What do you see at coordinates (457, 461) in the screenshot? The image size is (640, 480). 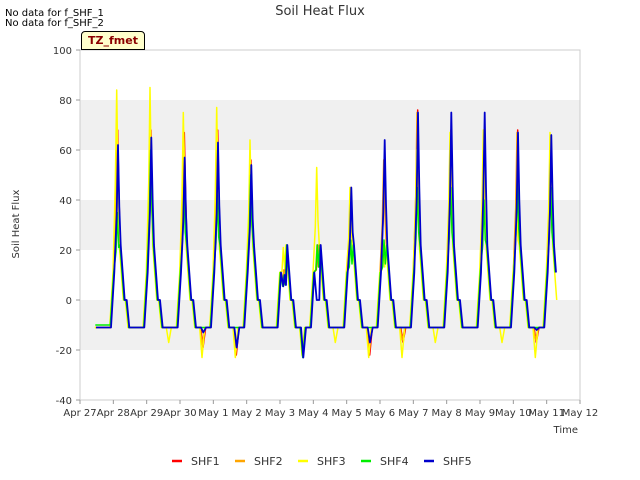 I see `legend-label-shf5: SHF5` at bounding box center [457, 461].